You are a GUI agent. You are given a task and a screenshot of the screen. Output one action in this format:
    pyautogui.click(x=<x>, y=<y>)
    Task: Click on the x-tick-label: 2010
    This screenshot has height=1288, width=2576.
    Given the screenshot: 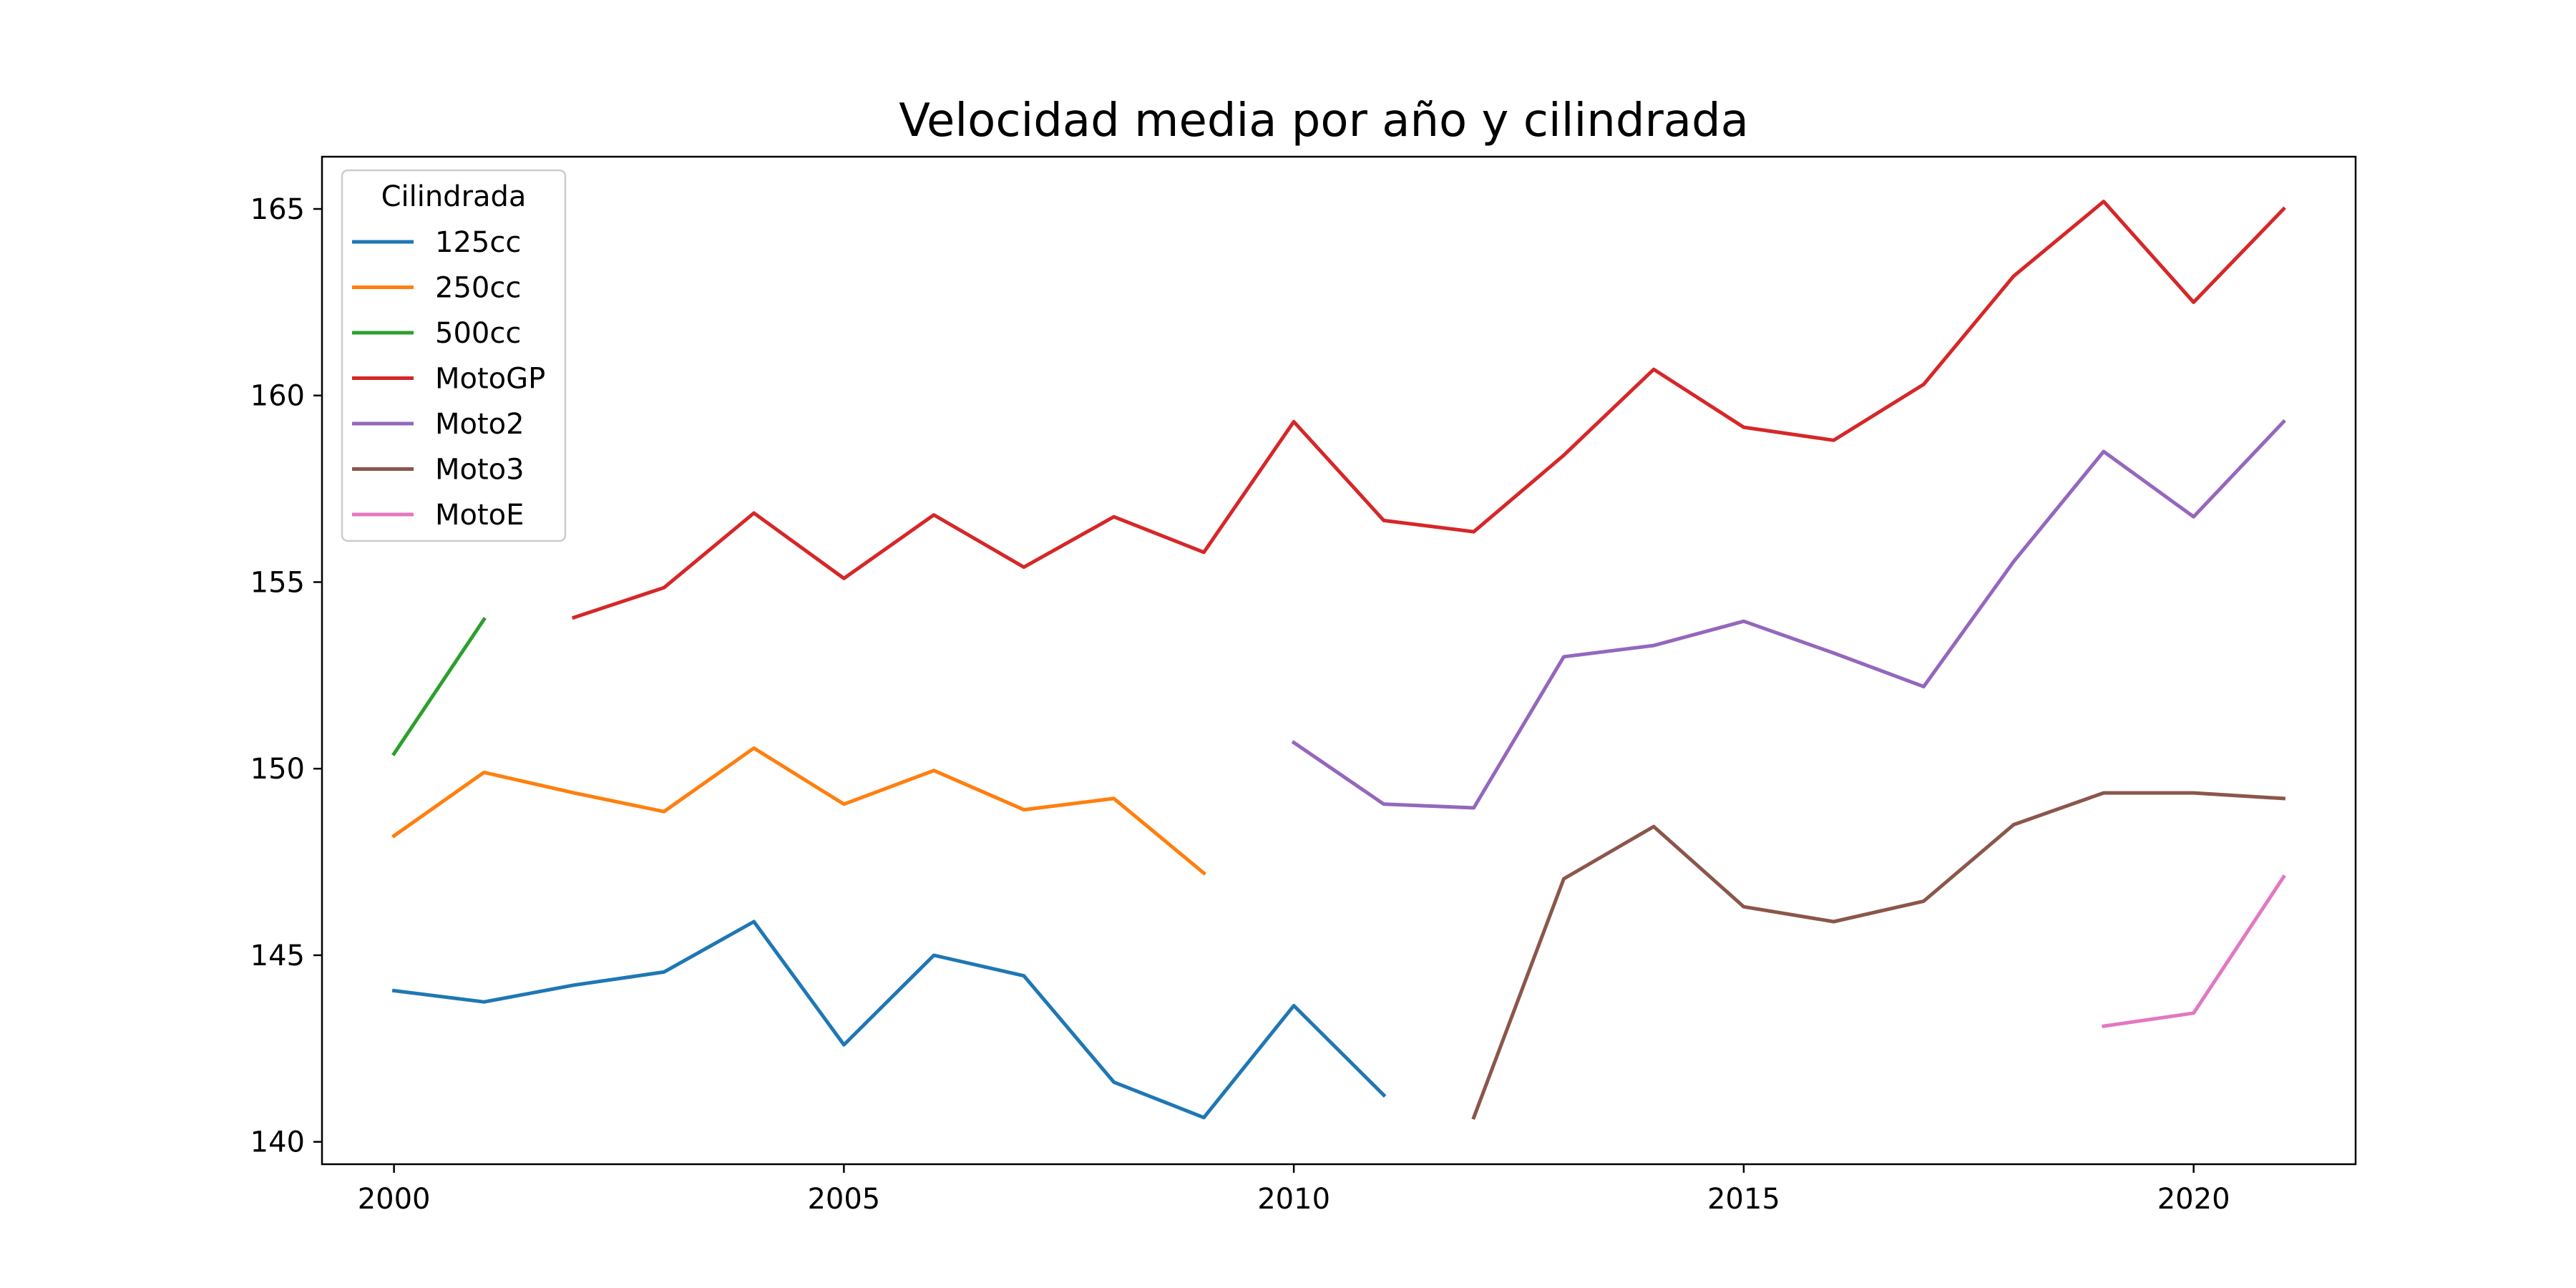 What is the action you would take?
    pyautogui.click(x=1293, y=1199)
    